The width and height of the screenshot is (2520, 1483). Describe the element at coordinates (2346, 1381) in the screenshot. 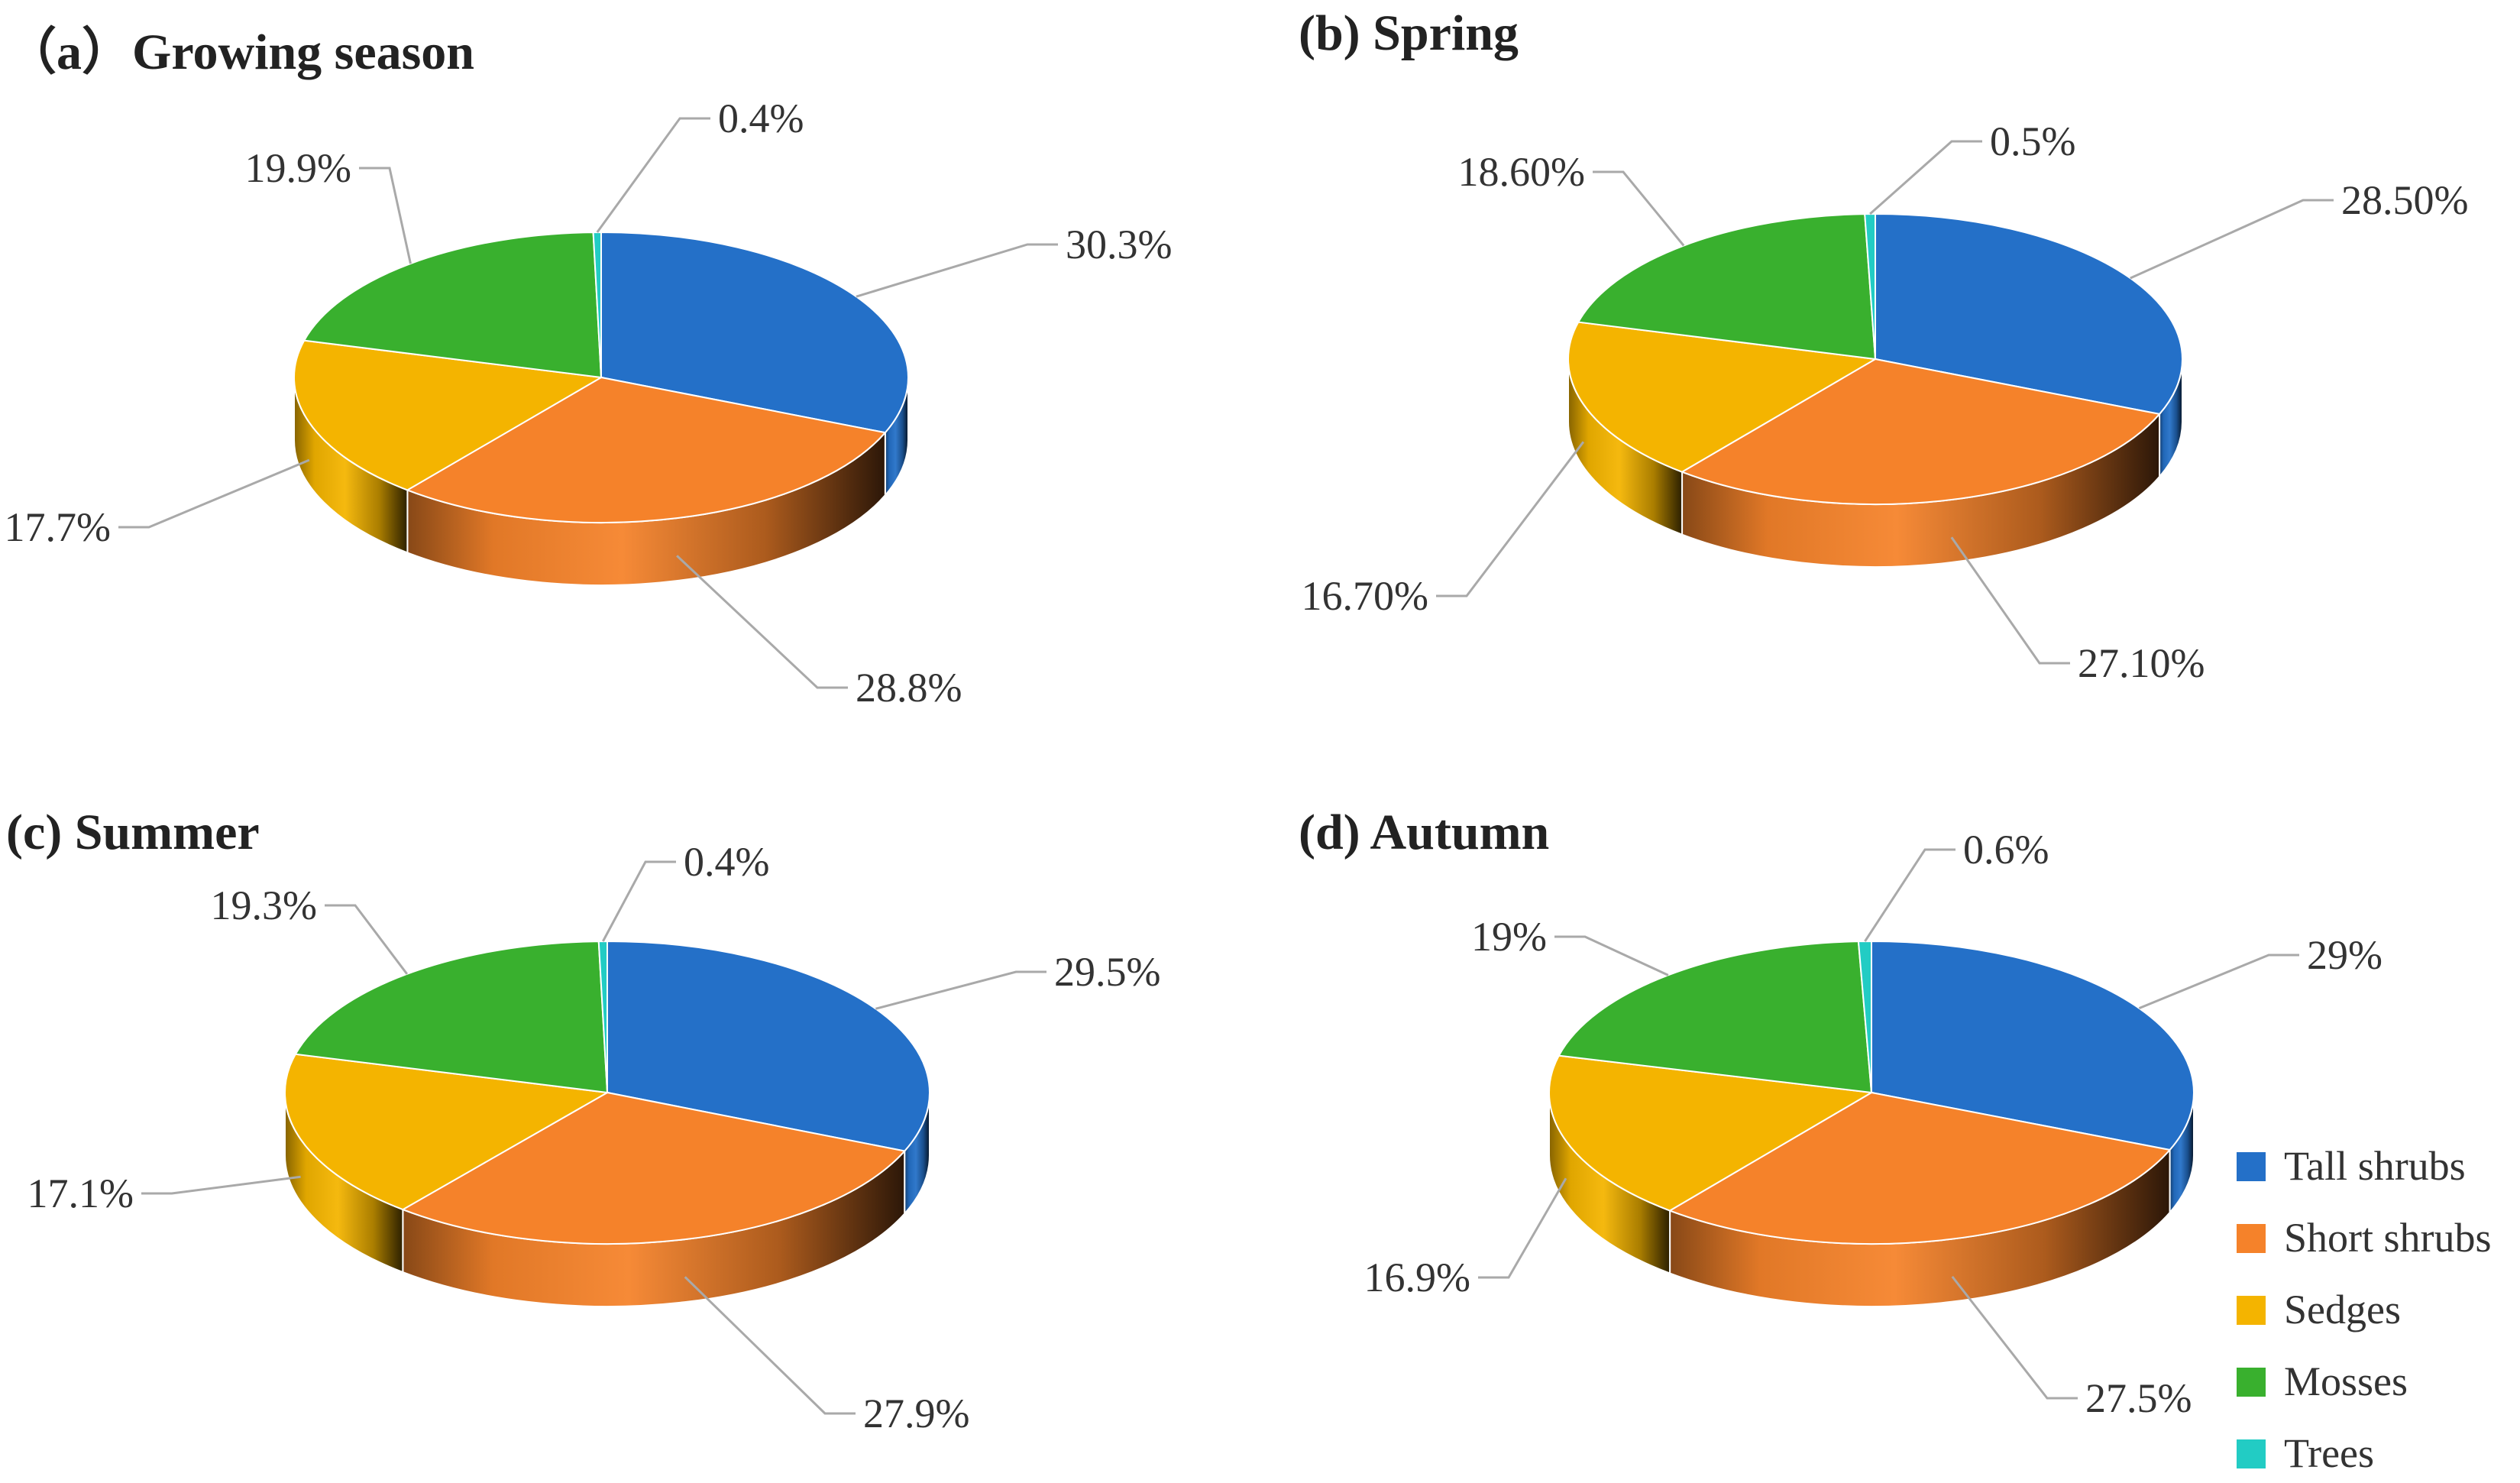

I see `legend-label: Mosses` at that location.